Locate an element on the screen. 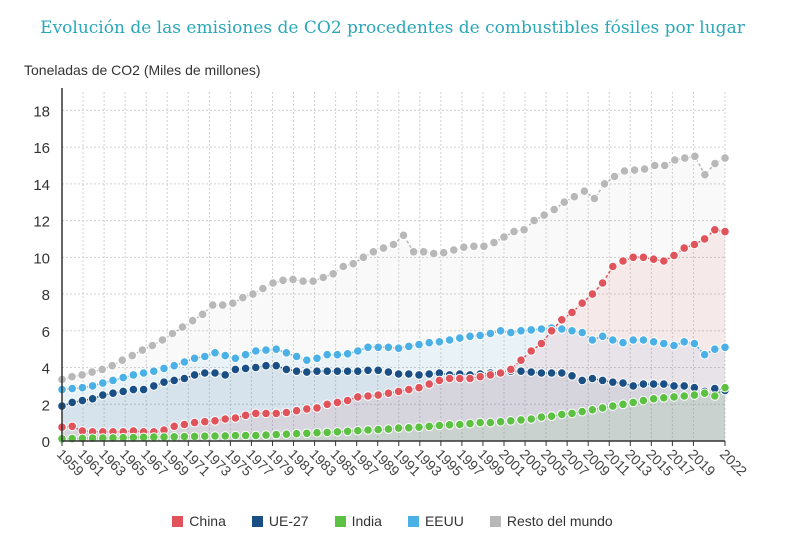 This screenshot has height=541, width=785. legend-item: China is located at coordinates (199, 521).